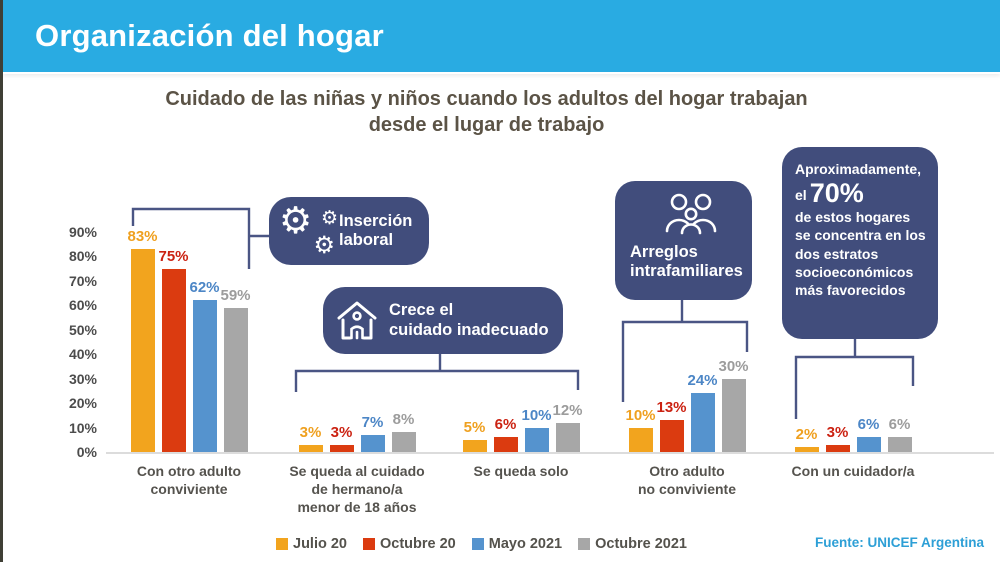 The height and width of the screenshot is (562, 1000). I want to click on bar-value-label: 12%, so click(567, 410).